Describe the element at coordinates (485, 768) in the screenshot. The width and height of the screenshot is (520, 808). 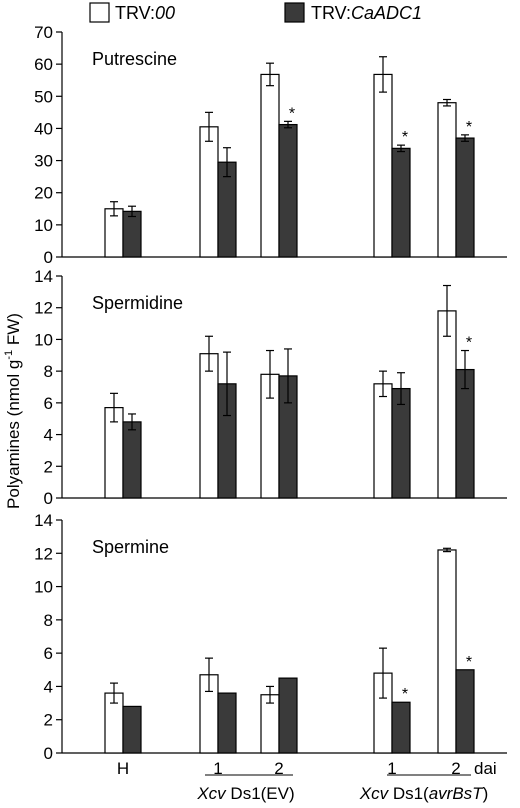
I see `x-unit-label: dai` at that location.